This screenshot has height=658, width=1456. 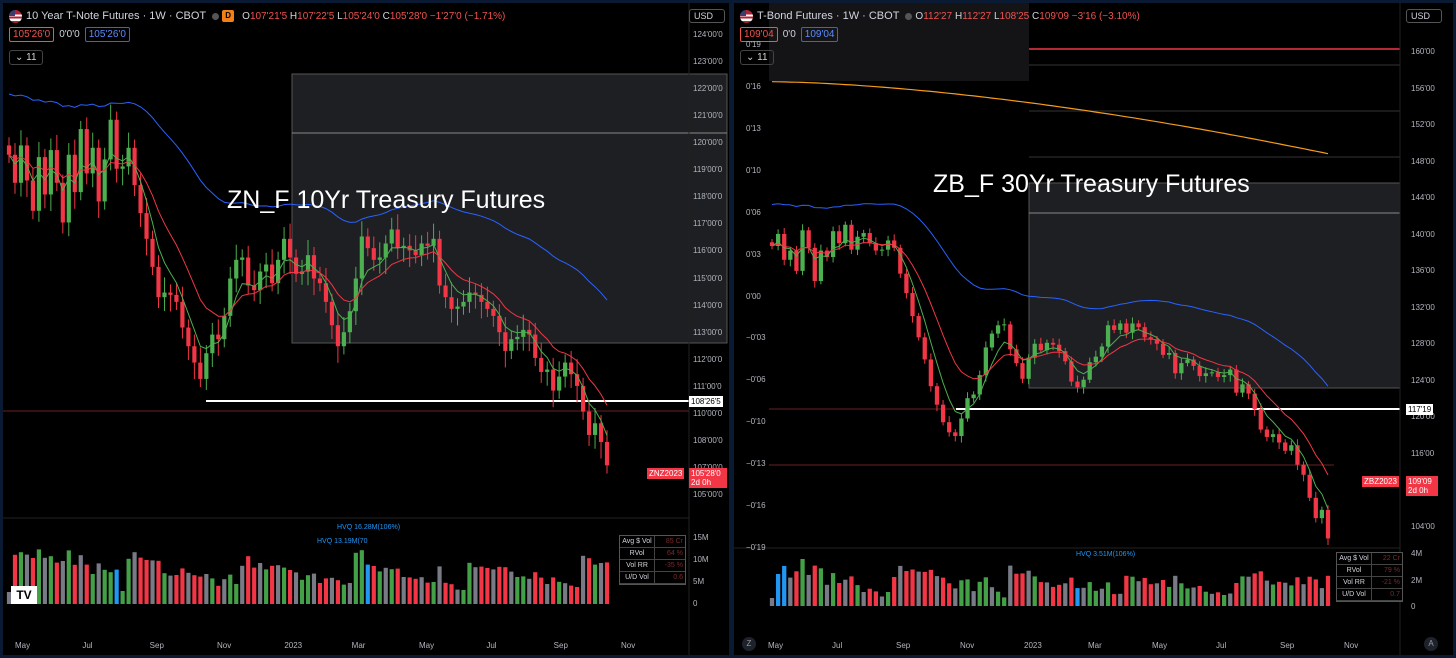 What do you see at coordinates (342, 541) in the screenshot?
I see `hvq-label-2: HVQ 13.19M(70` at bounding box center [342, 541].